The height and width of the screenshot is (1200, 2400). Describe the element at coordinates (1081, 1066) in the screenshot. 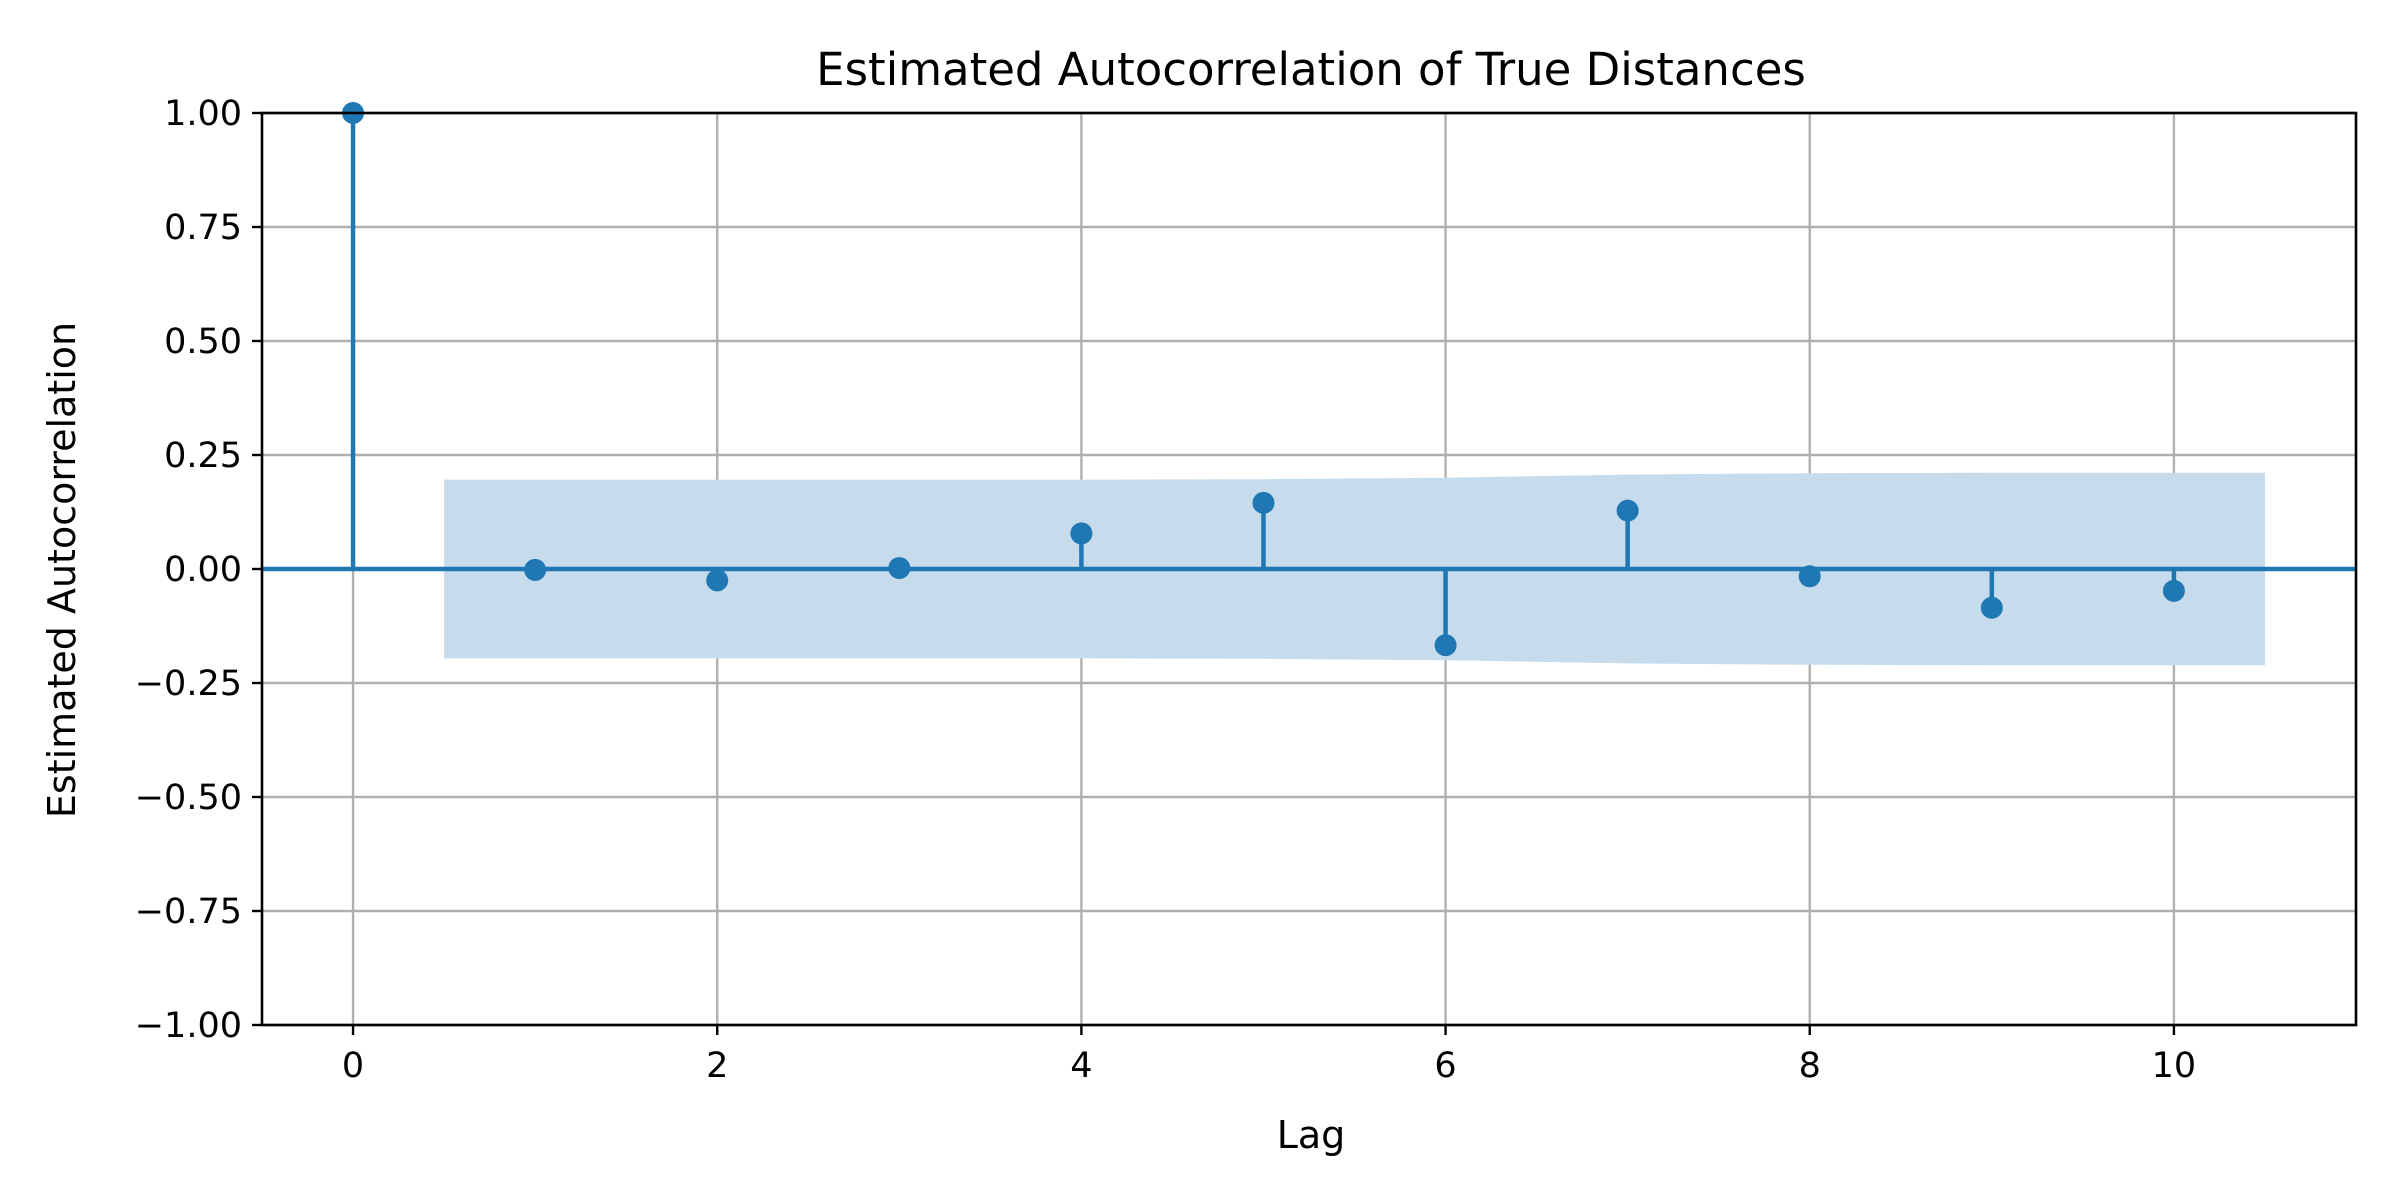

I see `x-tick-label: 4` at that location.